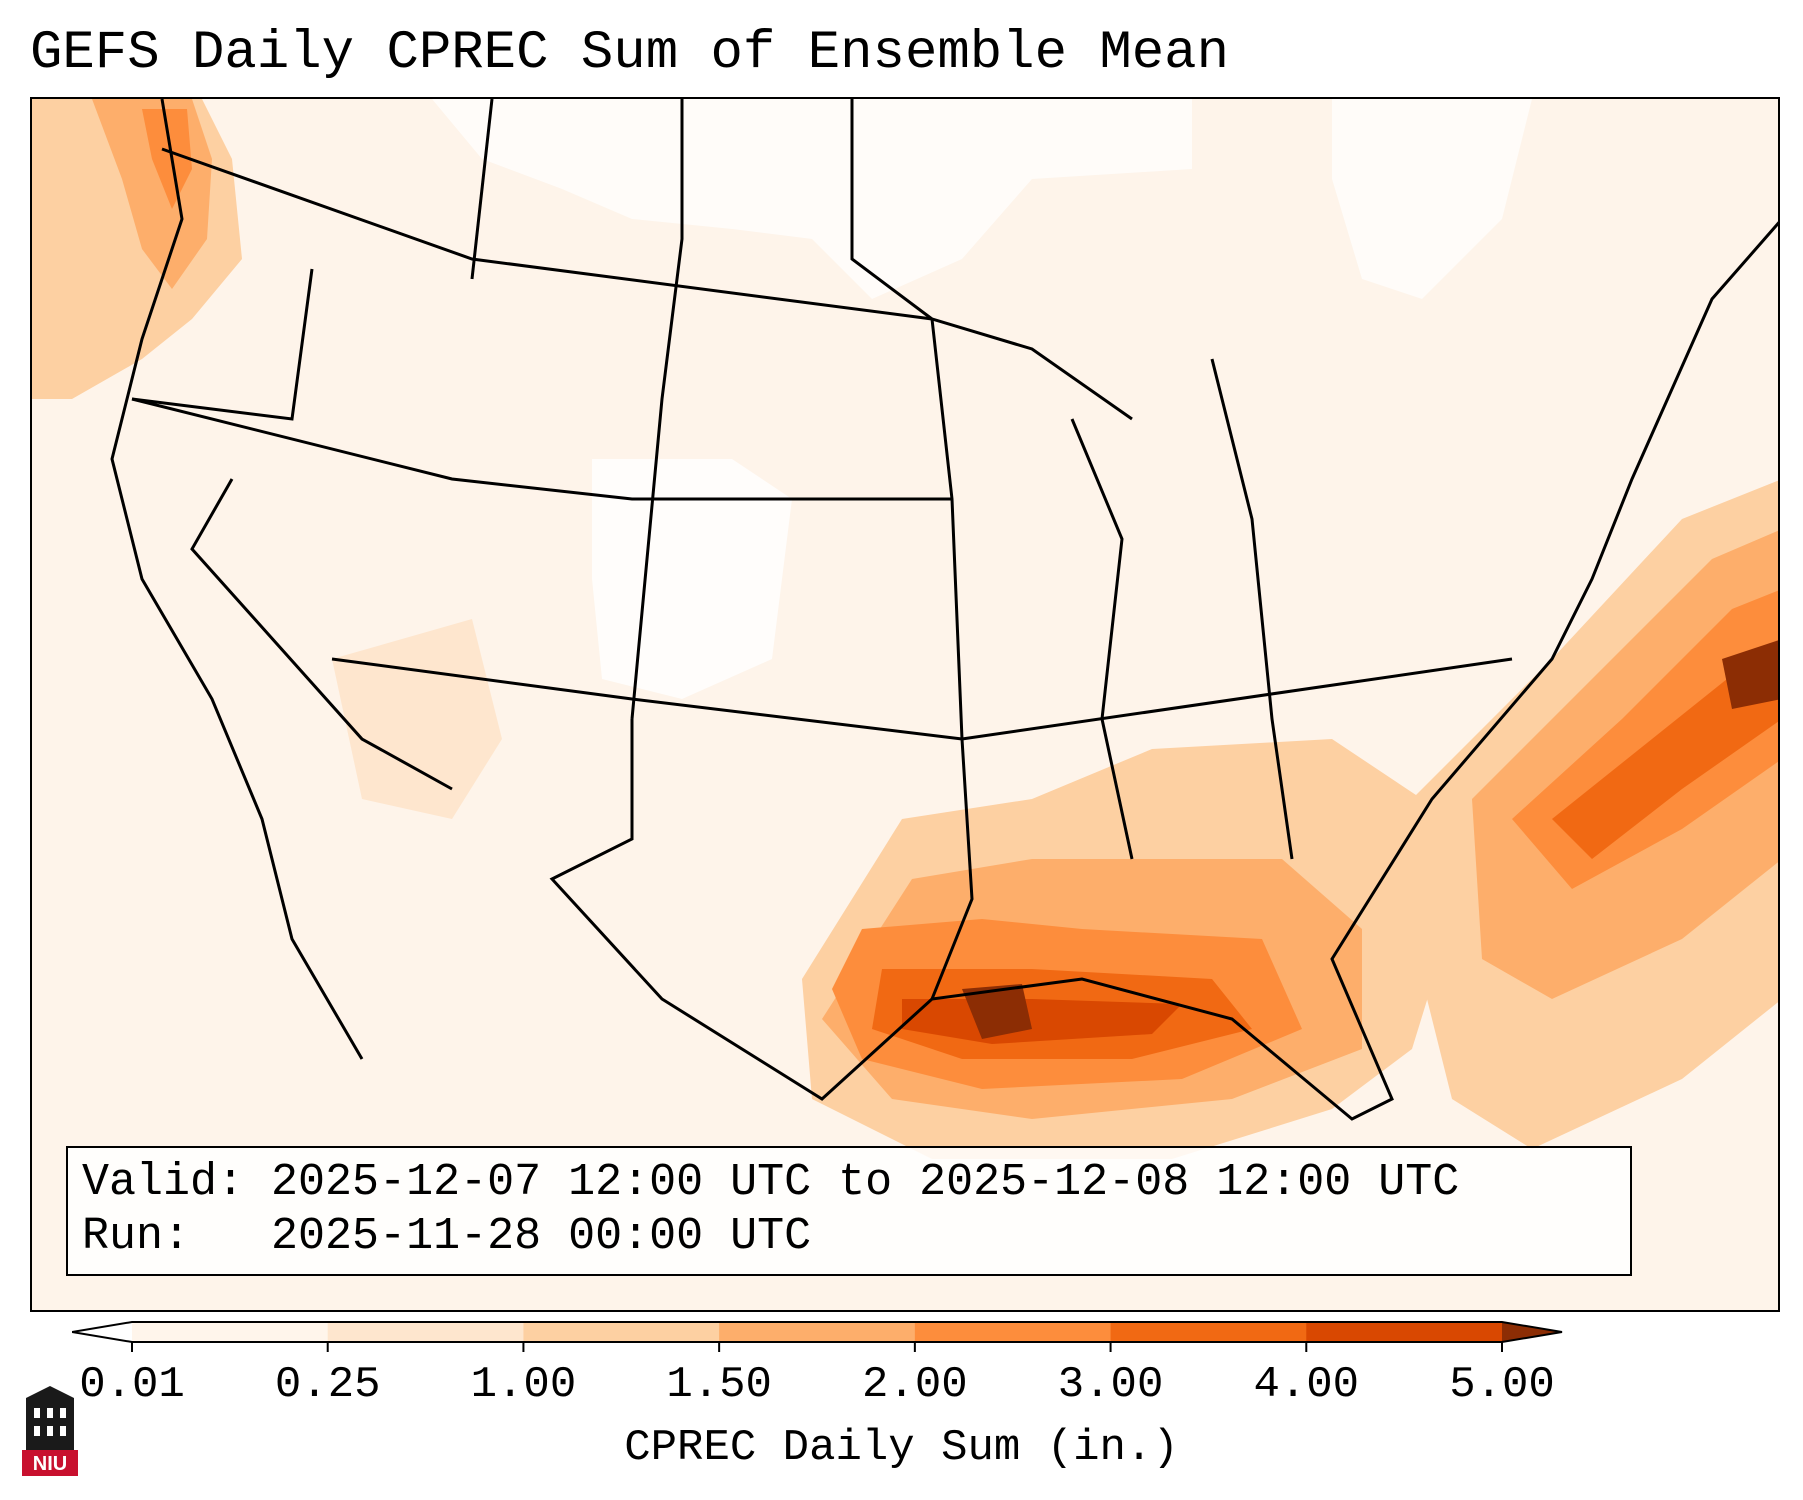  I want to click on sw-band, so click(417, 719).